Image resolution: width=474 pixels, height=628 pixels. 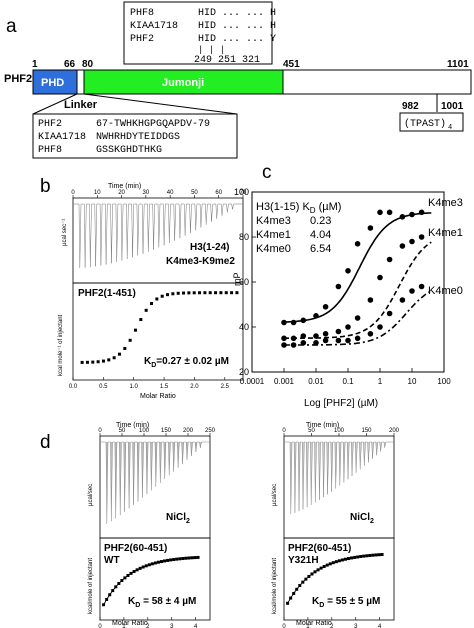 What do you see at coordinates (291, 64) in the screenshot?
I see `pos-451: 451` at bounding box center [291, 64].